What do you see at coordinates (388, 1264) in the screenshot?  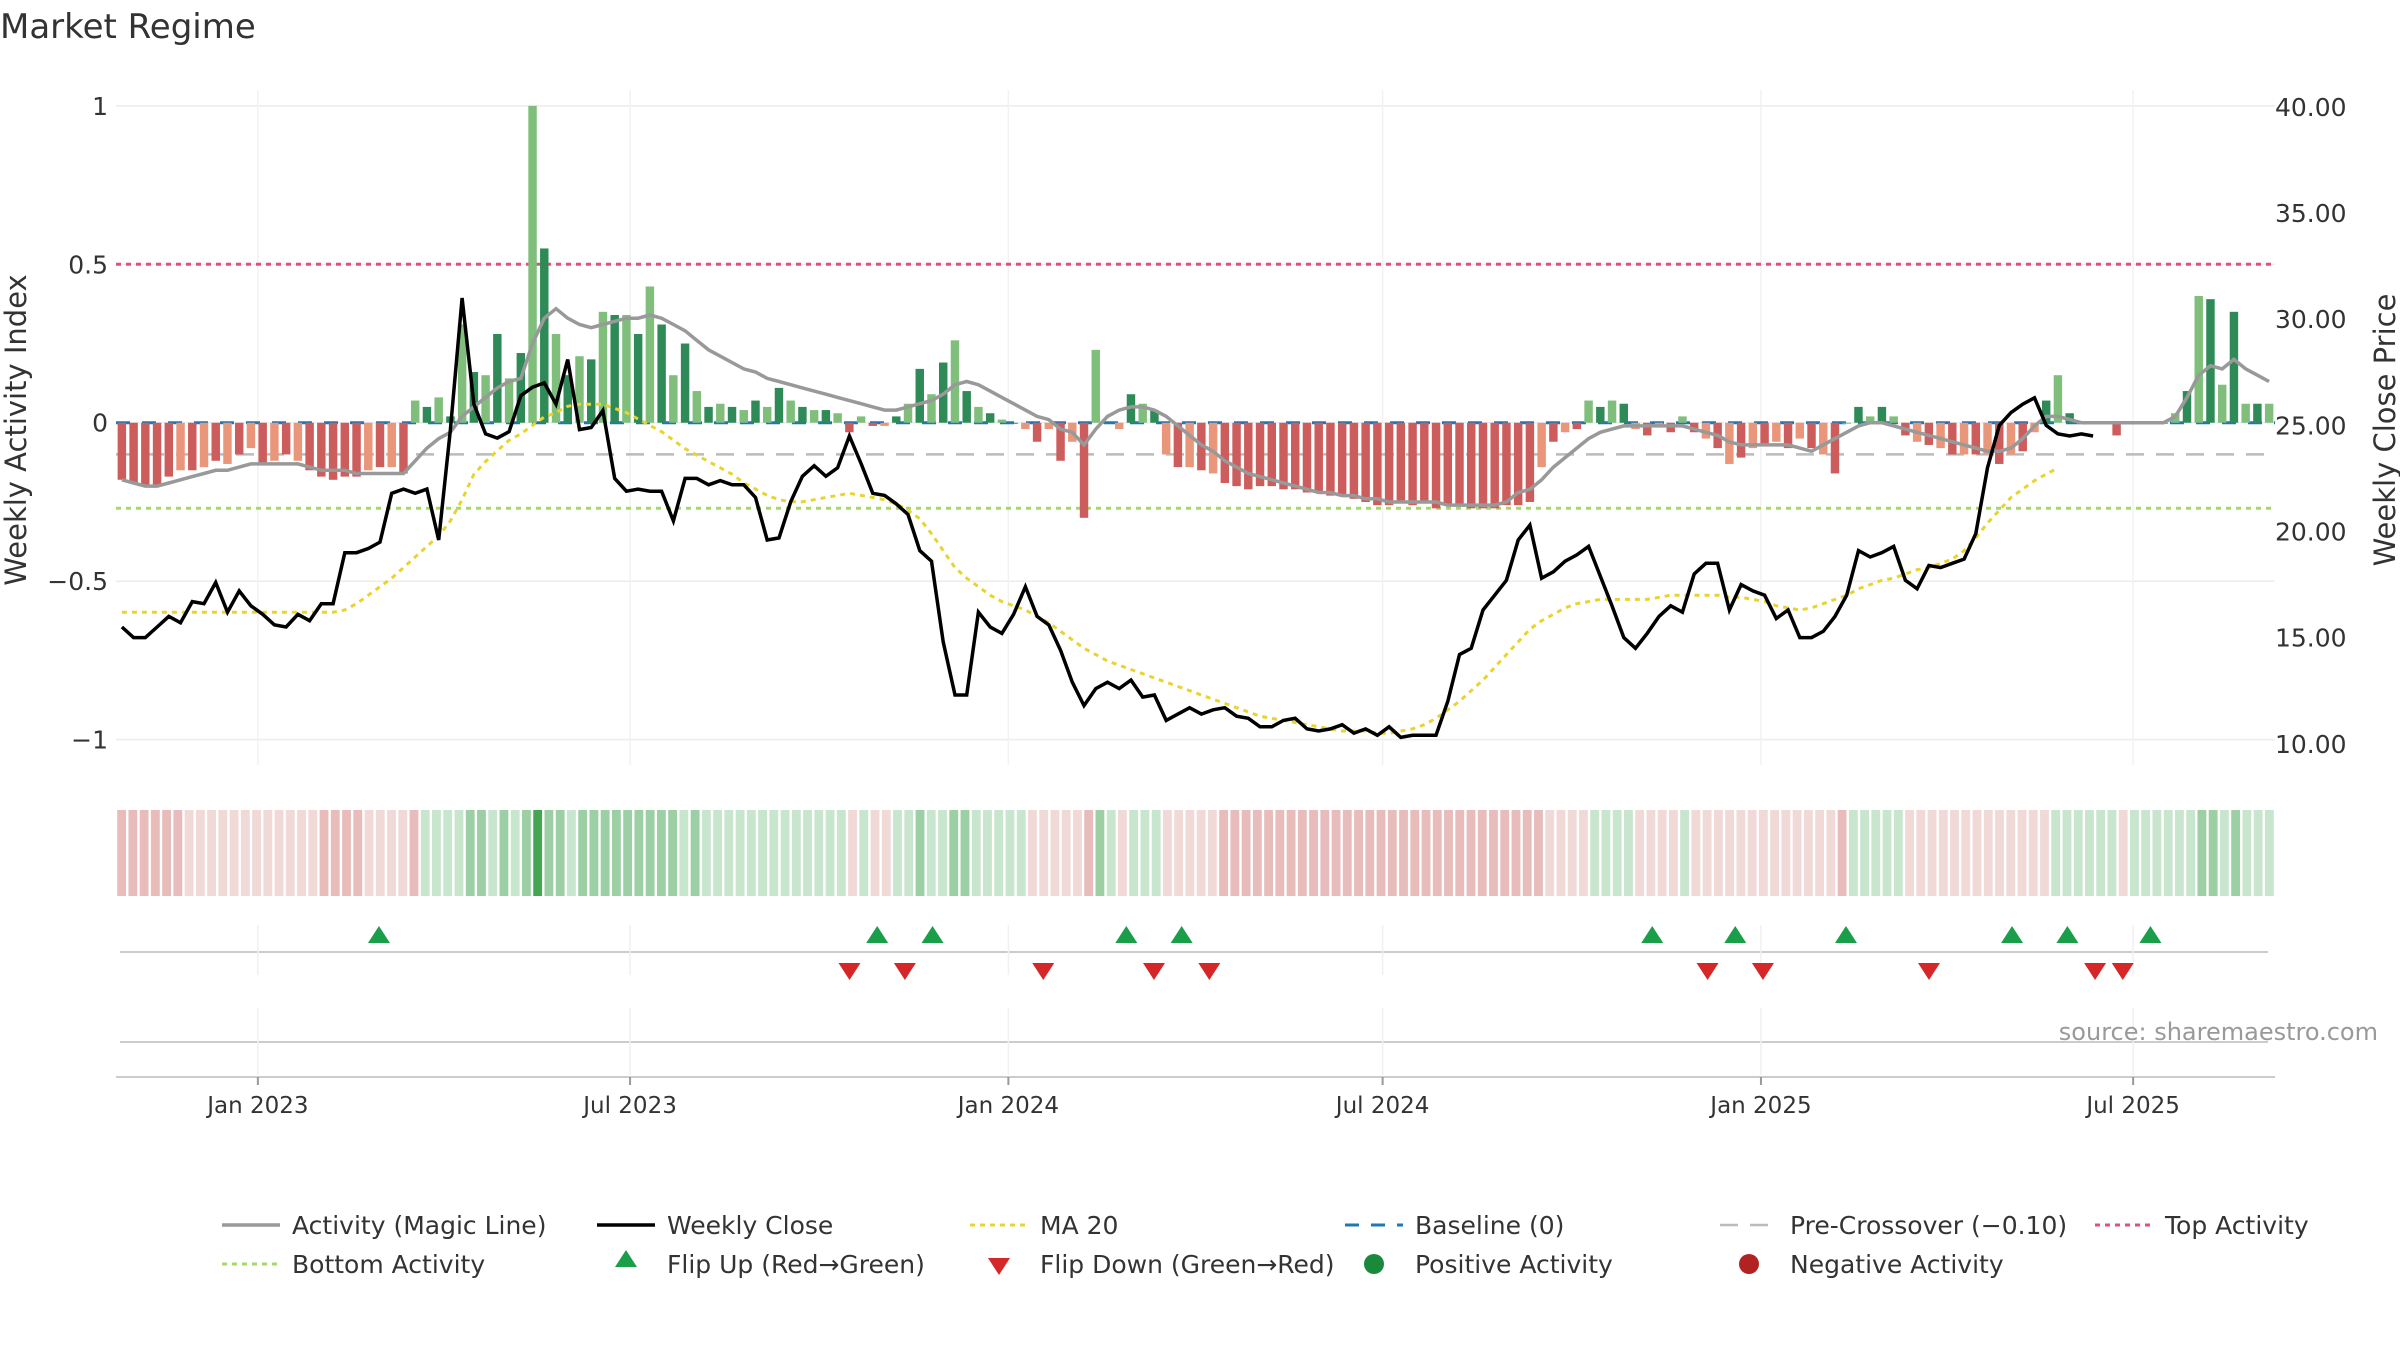 I see `legend-label: Bottom Activity` at bounding box center [388, 1264].